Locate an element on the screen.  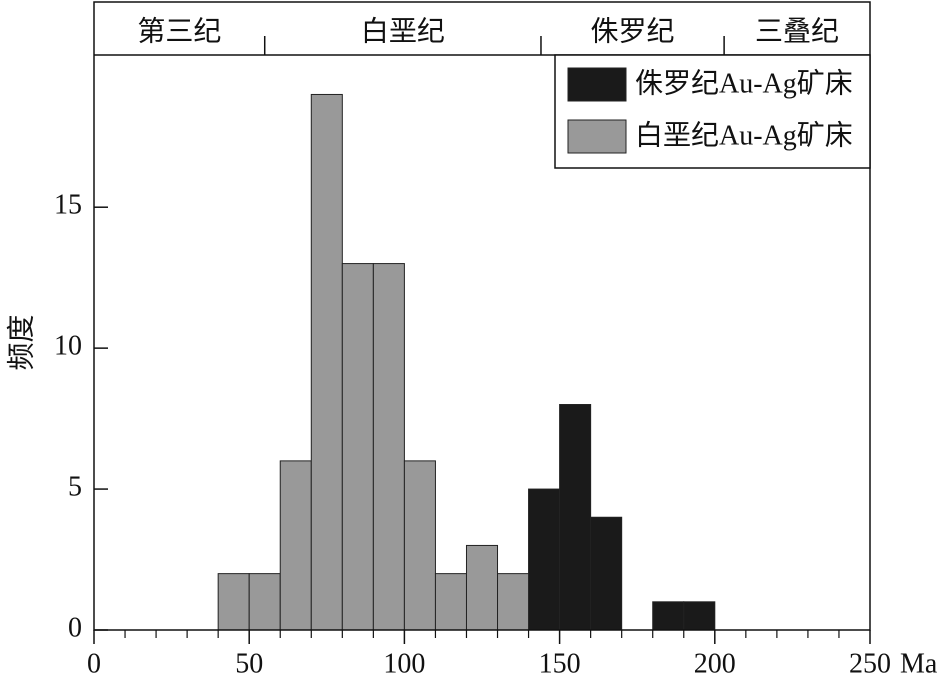
period-label: 白垩纪 is located at coordinates (403, 31).